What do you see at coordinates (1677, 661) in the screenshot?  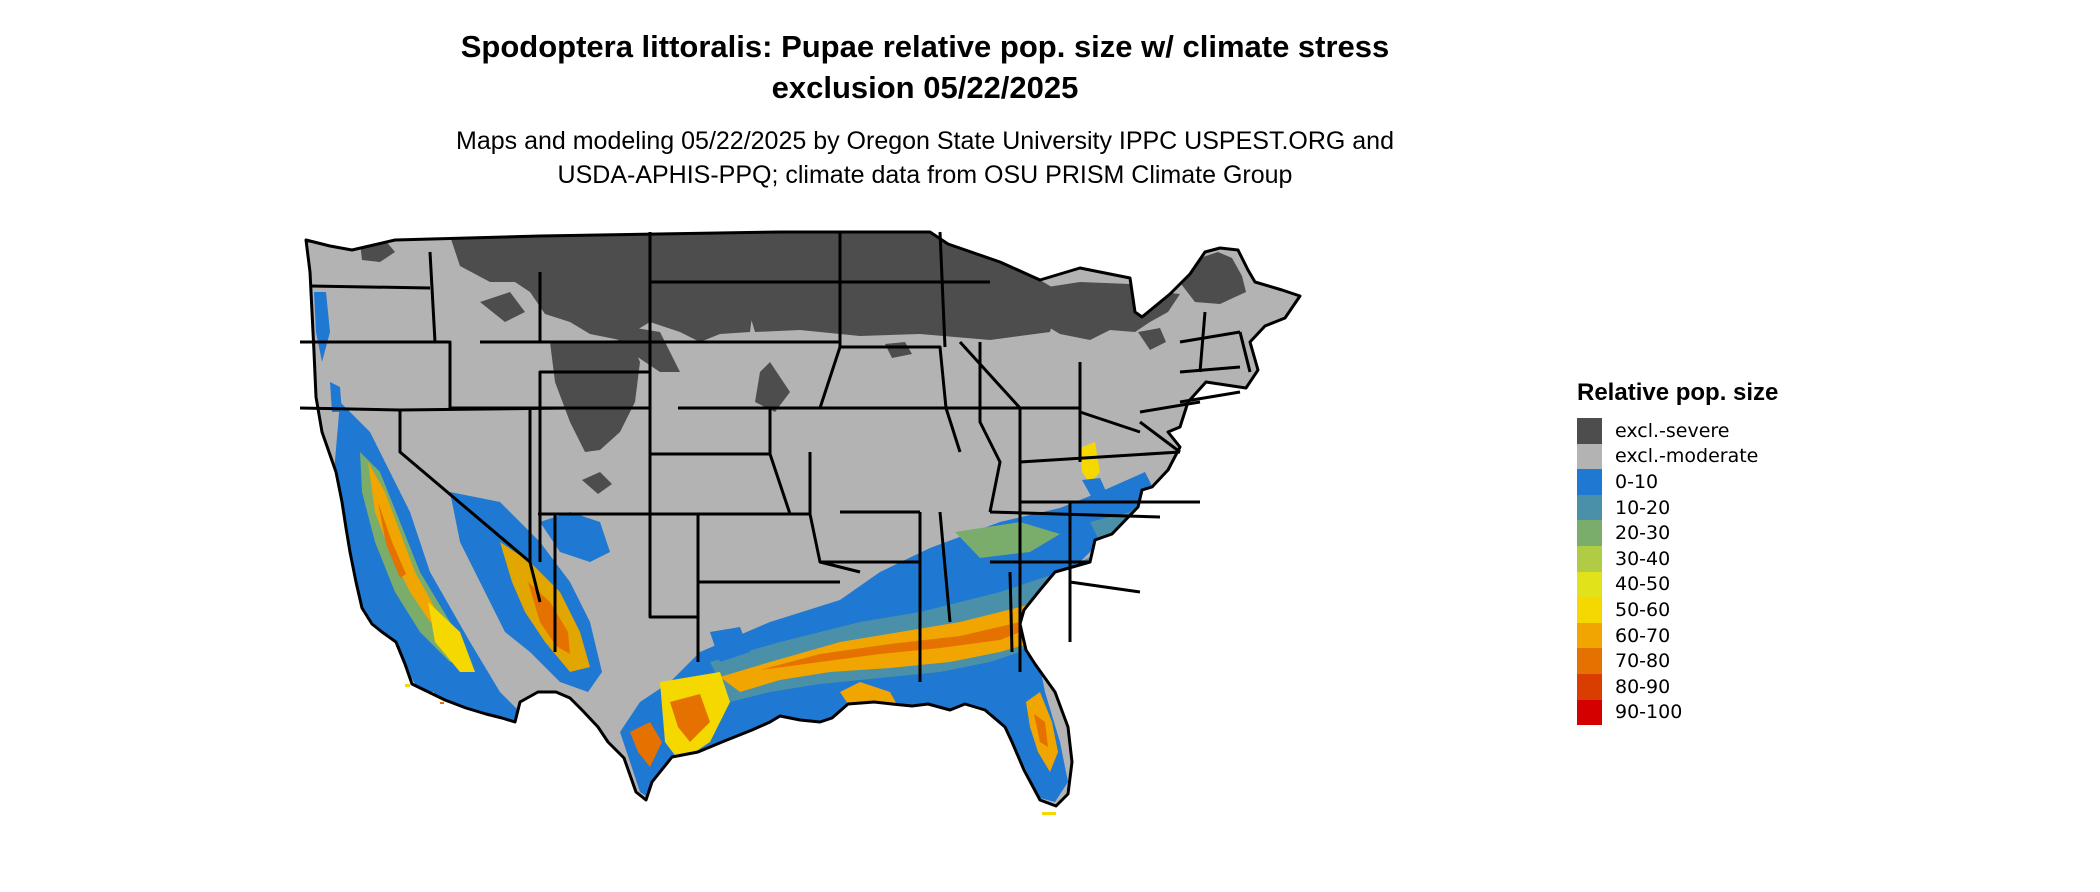 I see `legend-item: 70-80` at bounding box center [1677, 661].